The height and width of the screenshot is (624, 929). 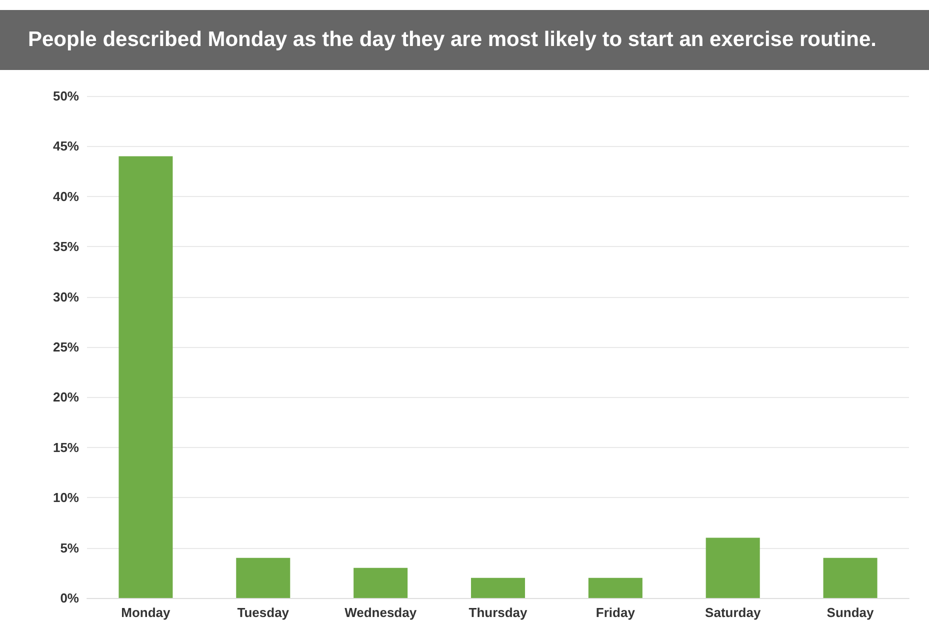 I want to click on x-tick-label: Friday, so click(x=616, y=612).